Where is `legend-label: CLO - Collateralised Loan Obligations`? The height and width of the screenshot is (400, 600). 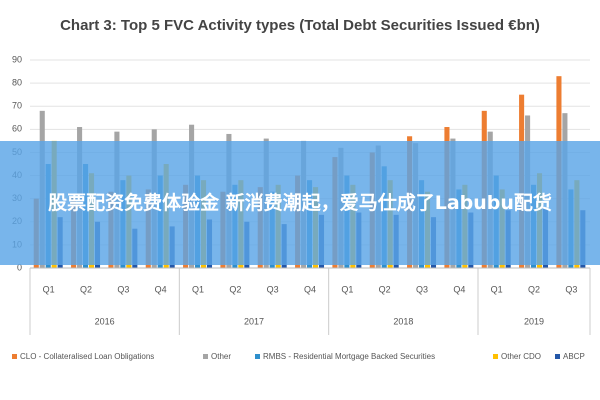
legend-label: CLO - Collateralised Loan Obligations is located at coordinates (87, 356).